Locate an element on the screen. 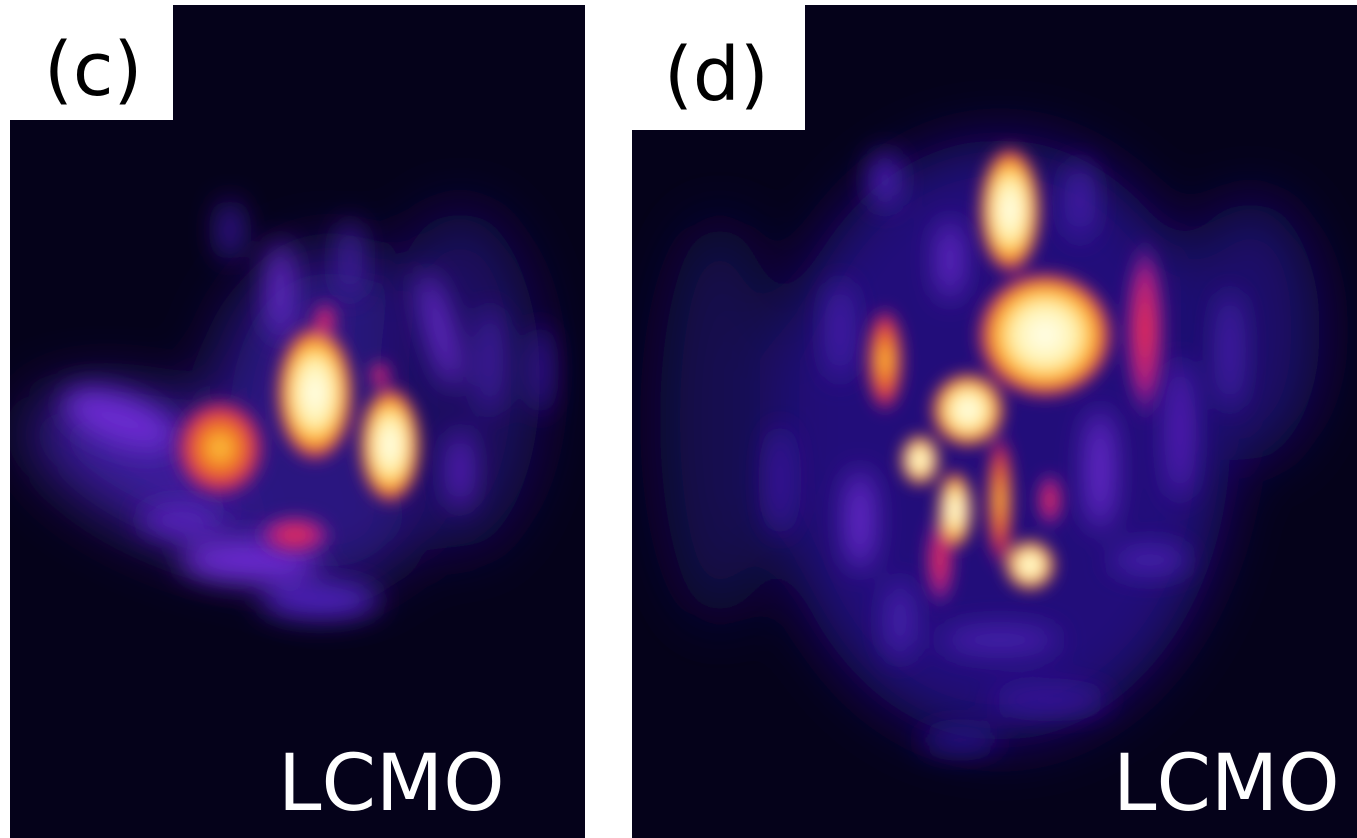 The width and height of the screenshot is (1357, 838). panel-label: (d) is located at coordinates (716, 75).